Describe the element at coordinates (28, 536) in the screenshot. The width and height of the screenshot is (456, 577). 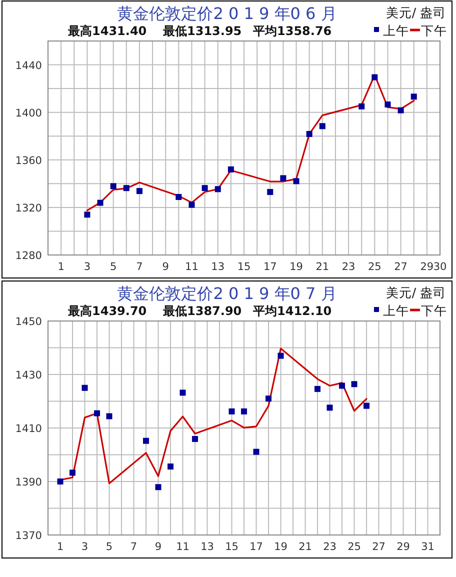
I see `y-tick-label: 1370` at that location.